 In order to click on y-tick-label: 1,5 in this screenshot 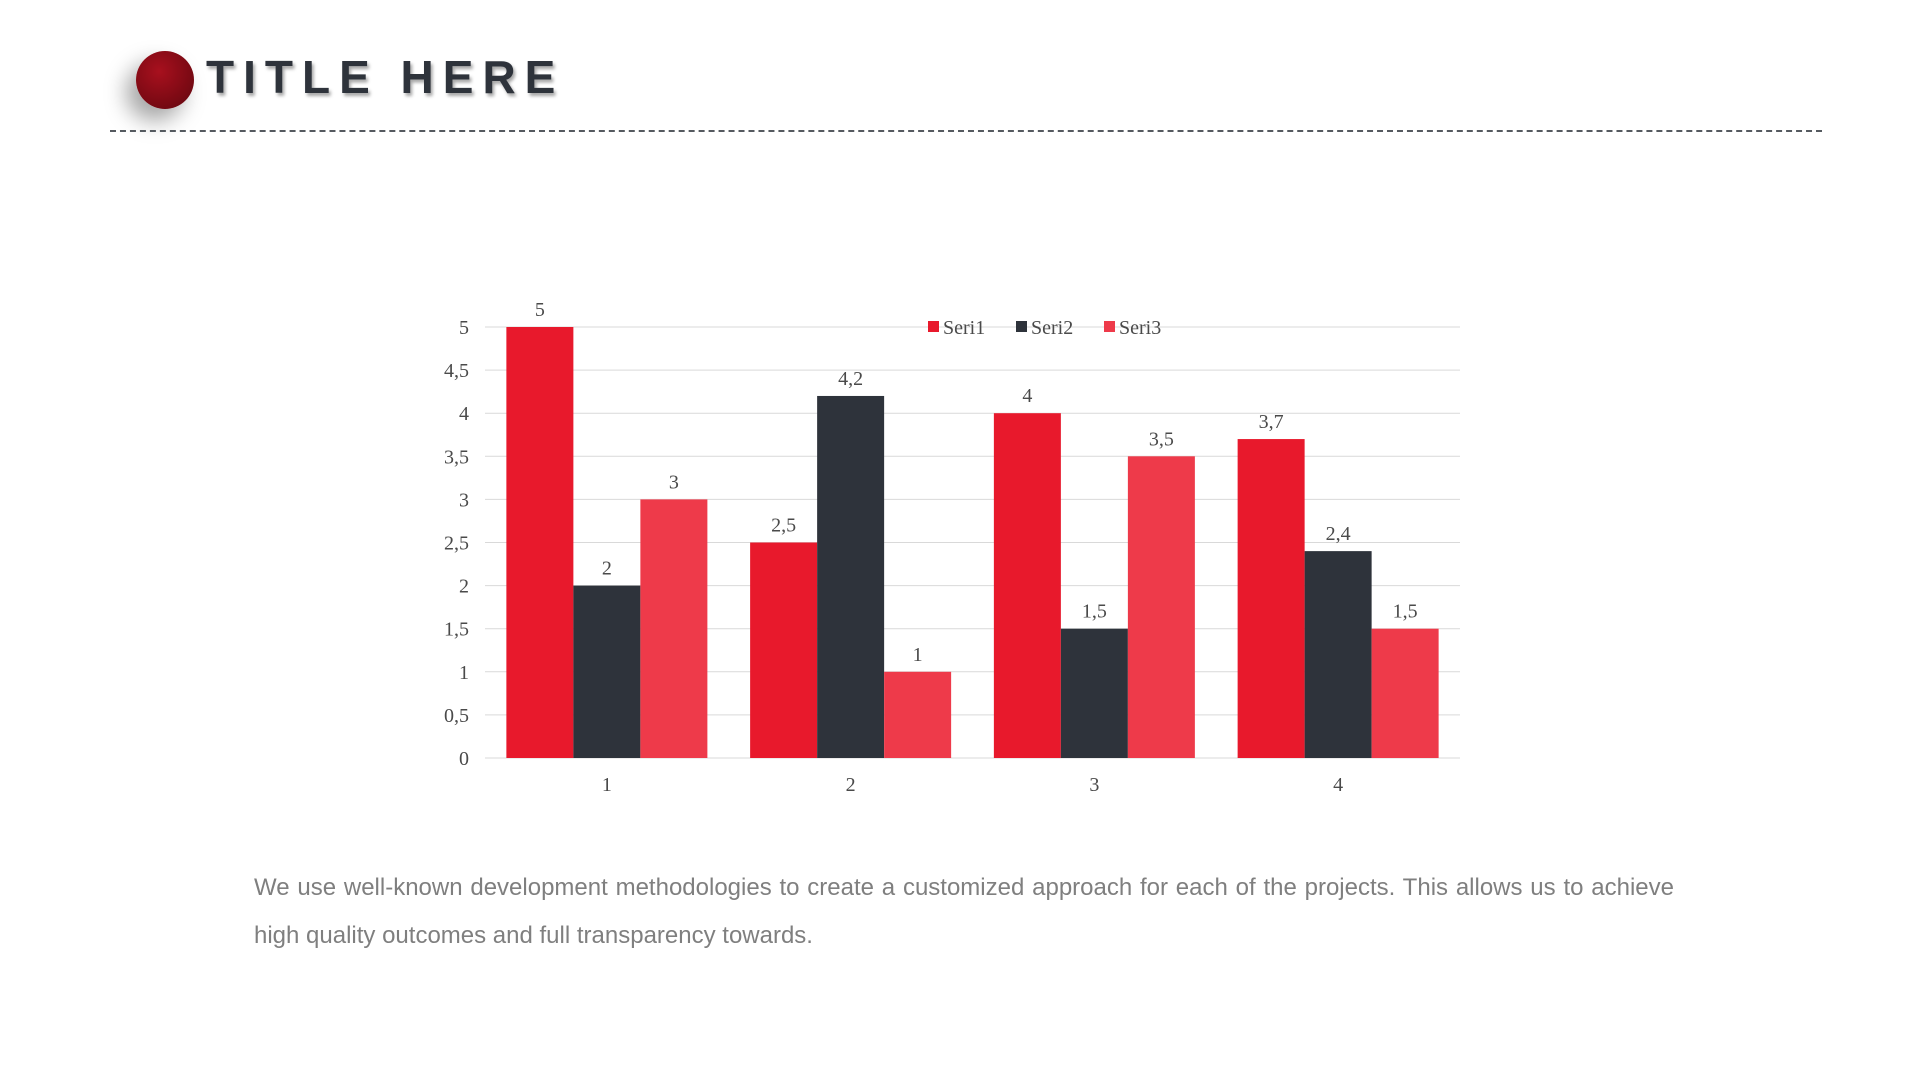, I will do `click(456, 630)`.